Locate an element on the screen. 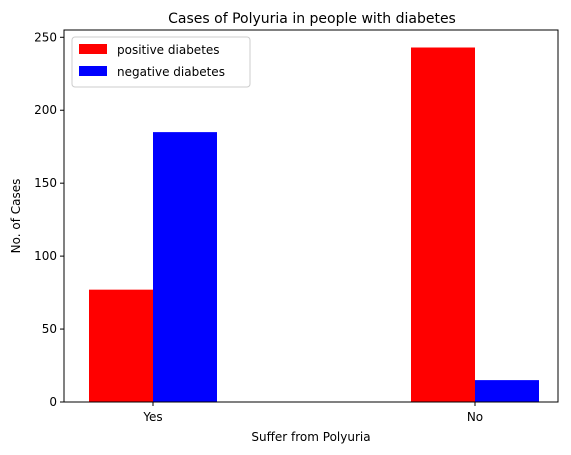  legend: positive diabetes negative diabetes is located at coordinates (161, 62).